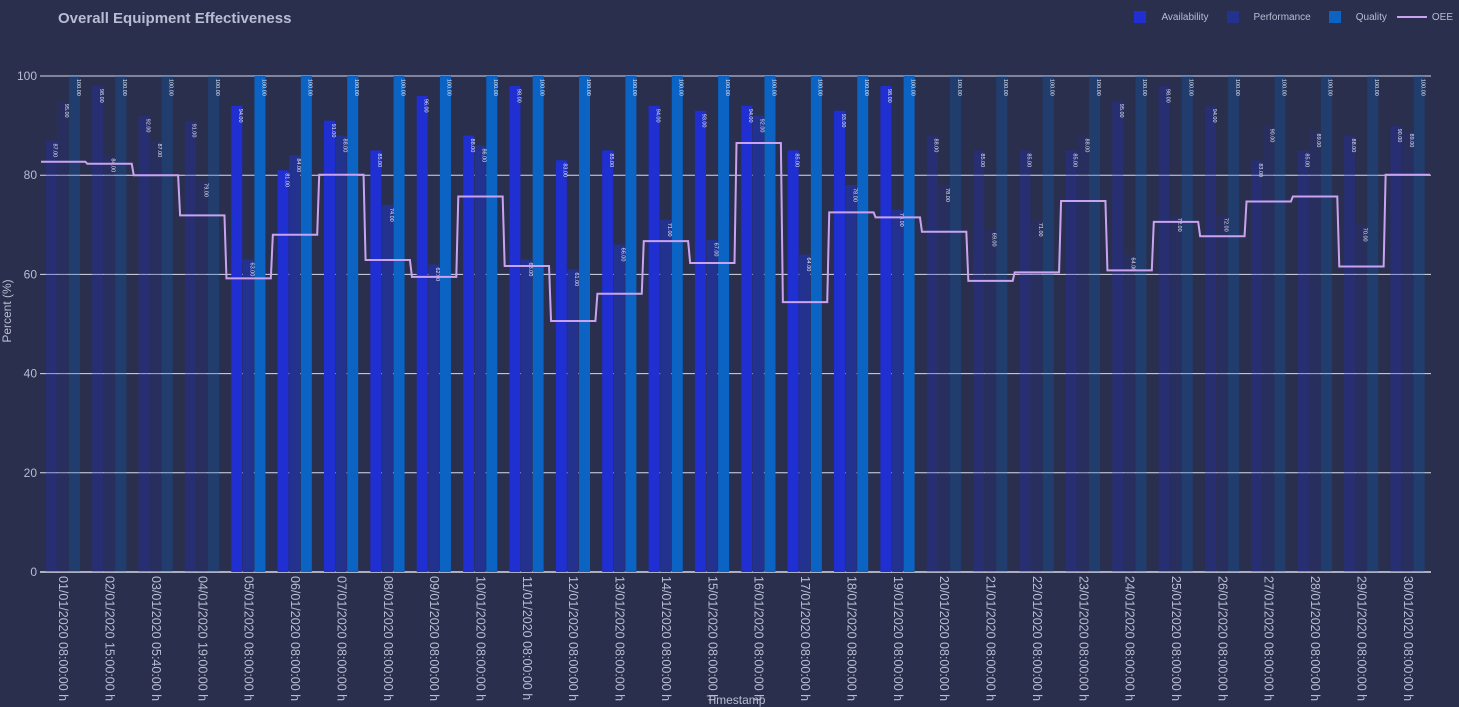 The image size is (1459, 707). I want to click on x-tick-label: 25/01/2020 08:00:00 h, so click(1176, 638).